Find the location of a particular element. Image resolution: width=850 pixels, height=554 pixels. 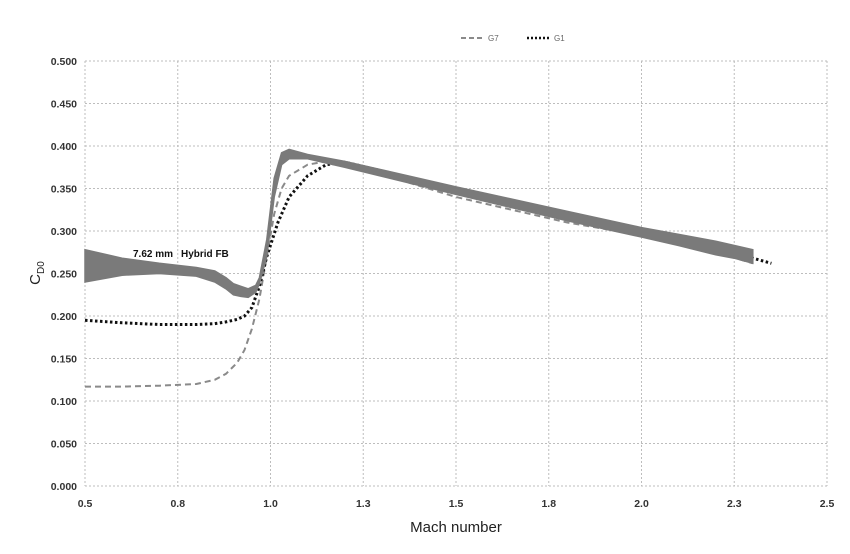

y-tick-label: 0.450 is located at coordinates (64, 105).